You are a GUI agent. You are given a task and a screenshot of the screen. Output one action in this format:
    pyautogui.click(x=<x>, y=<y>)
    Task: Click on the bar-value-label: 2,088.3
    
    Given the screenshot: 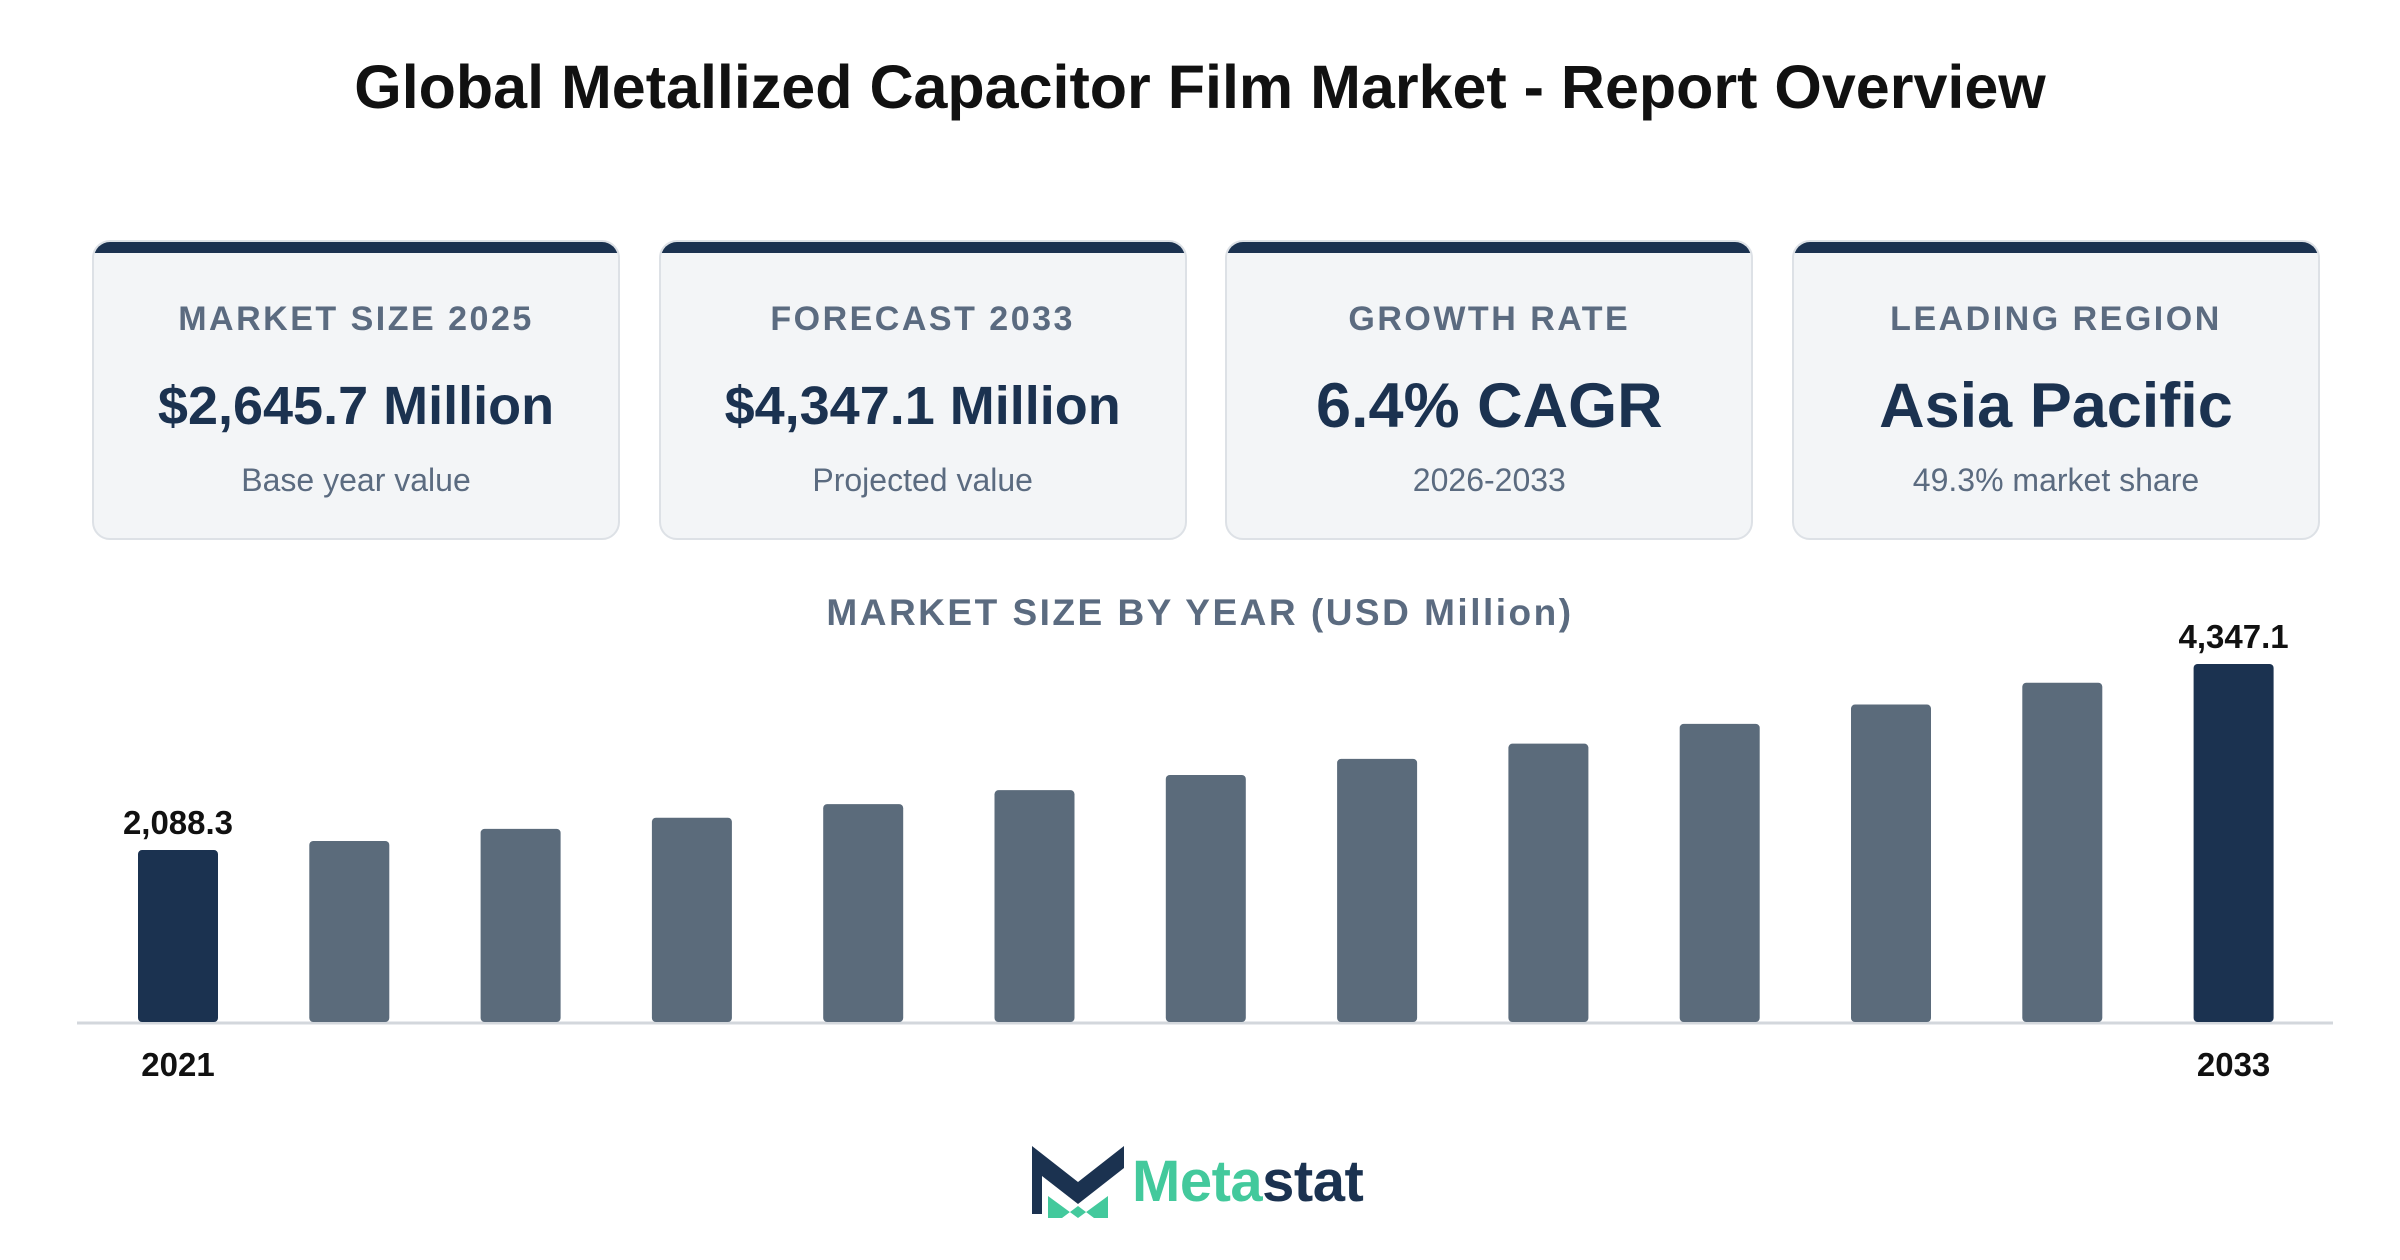 What is the action you would take?
    pyautogui.click(x=178, y=822)
    